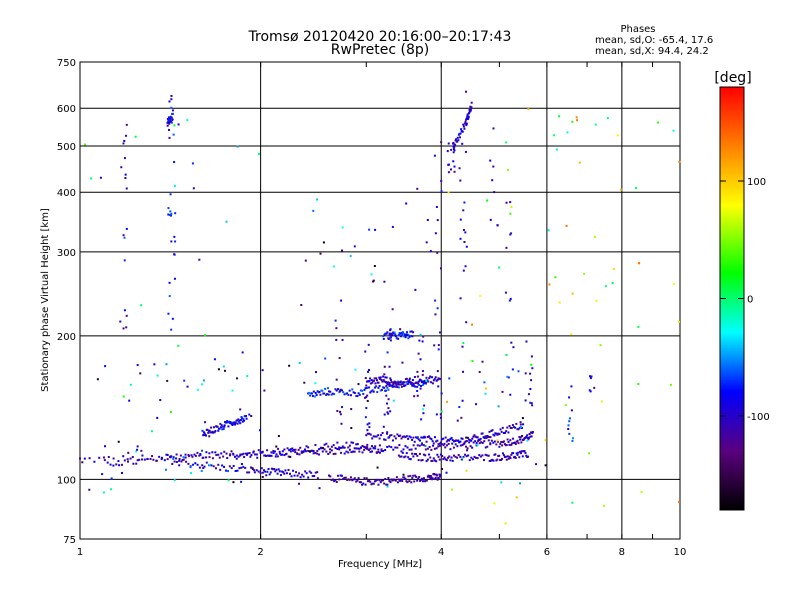  Describe the element at coordinates (622, 552) in the screenshot. I see `x-tick-label: 8` at that location.